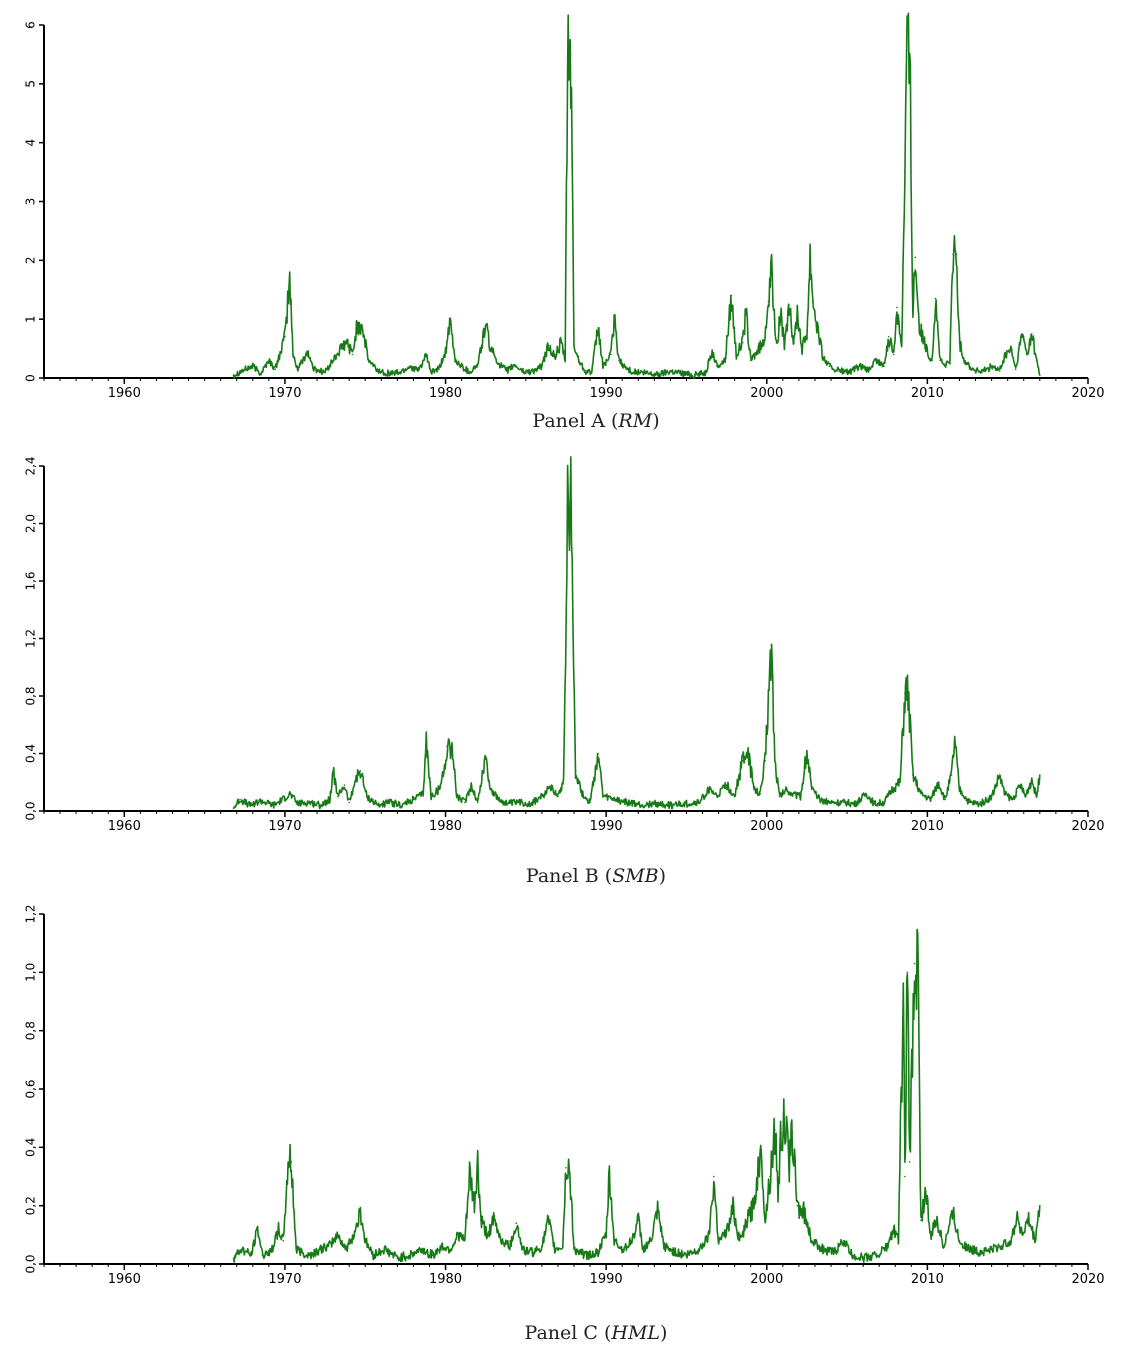 The height and width of the screenshot is (1353, 1125). I want to click on x-tick-label: 1970, so click(284, 393).